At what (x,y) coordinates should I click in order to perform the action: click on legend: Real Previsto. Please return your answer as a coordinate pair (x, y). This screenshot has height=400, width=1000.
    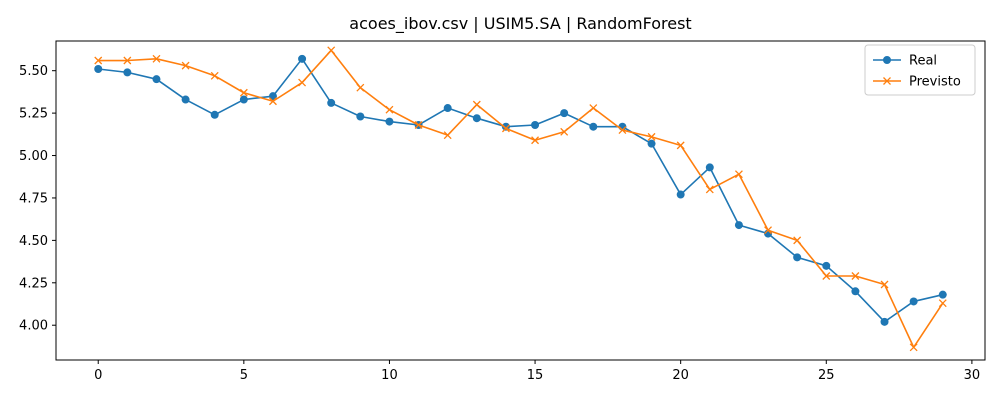
    Looking at the image, I should click on (920, 70).